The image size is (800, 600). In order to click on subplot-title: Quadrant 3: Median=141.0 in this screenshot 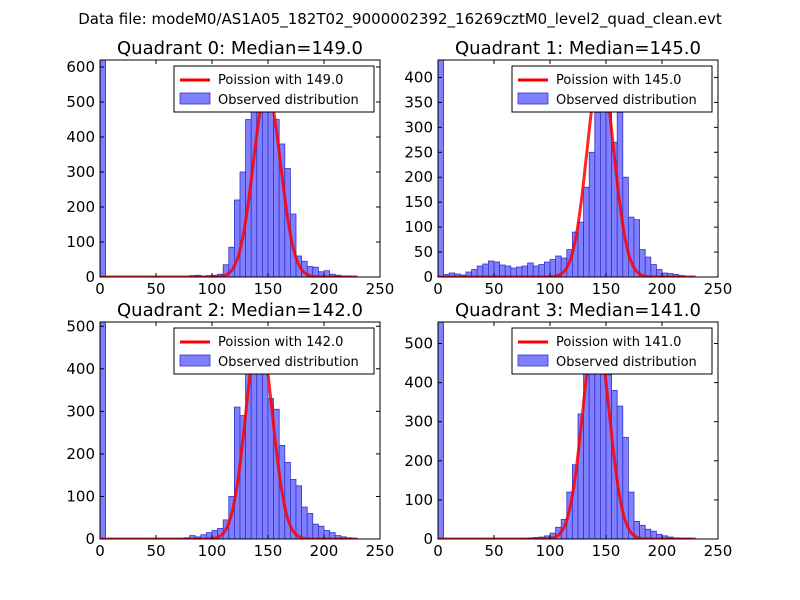, I will do `click(578, 310)`.